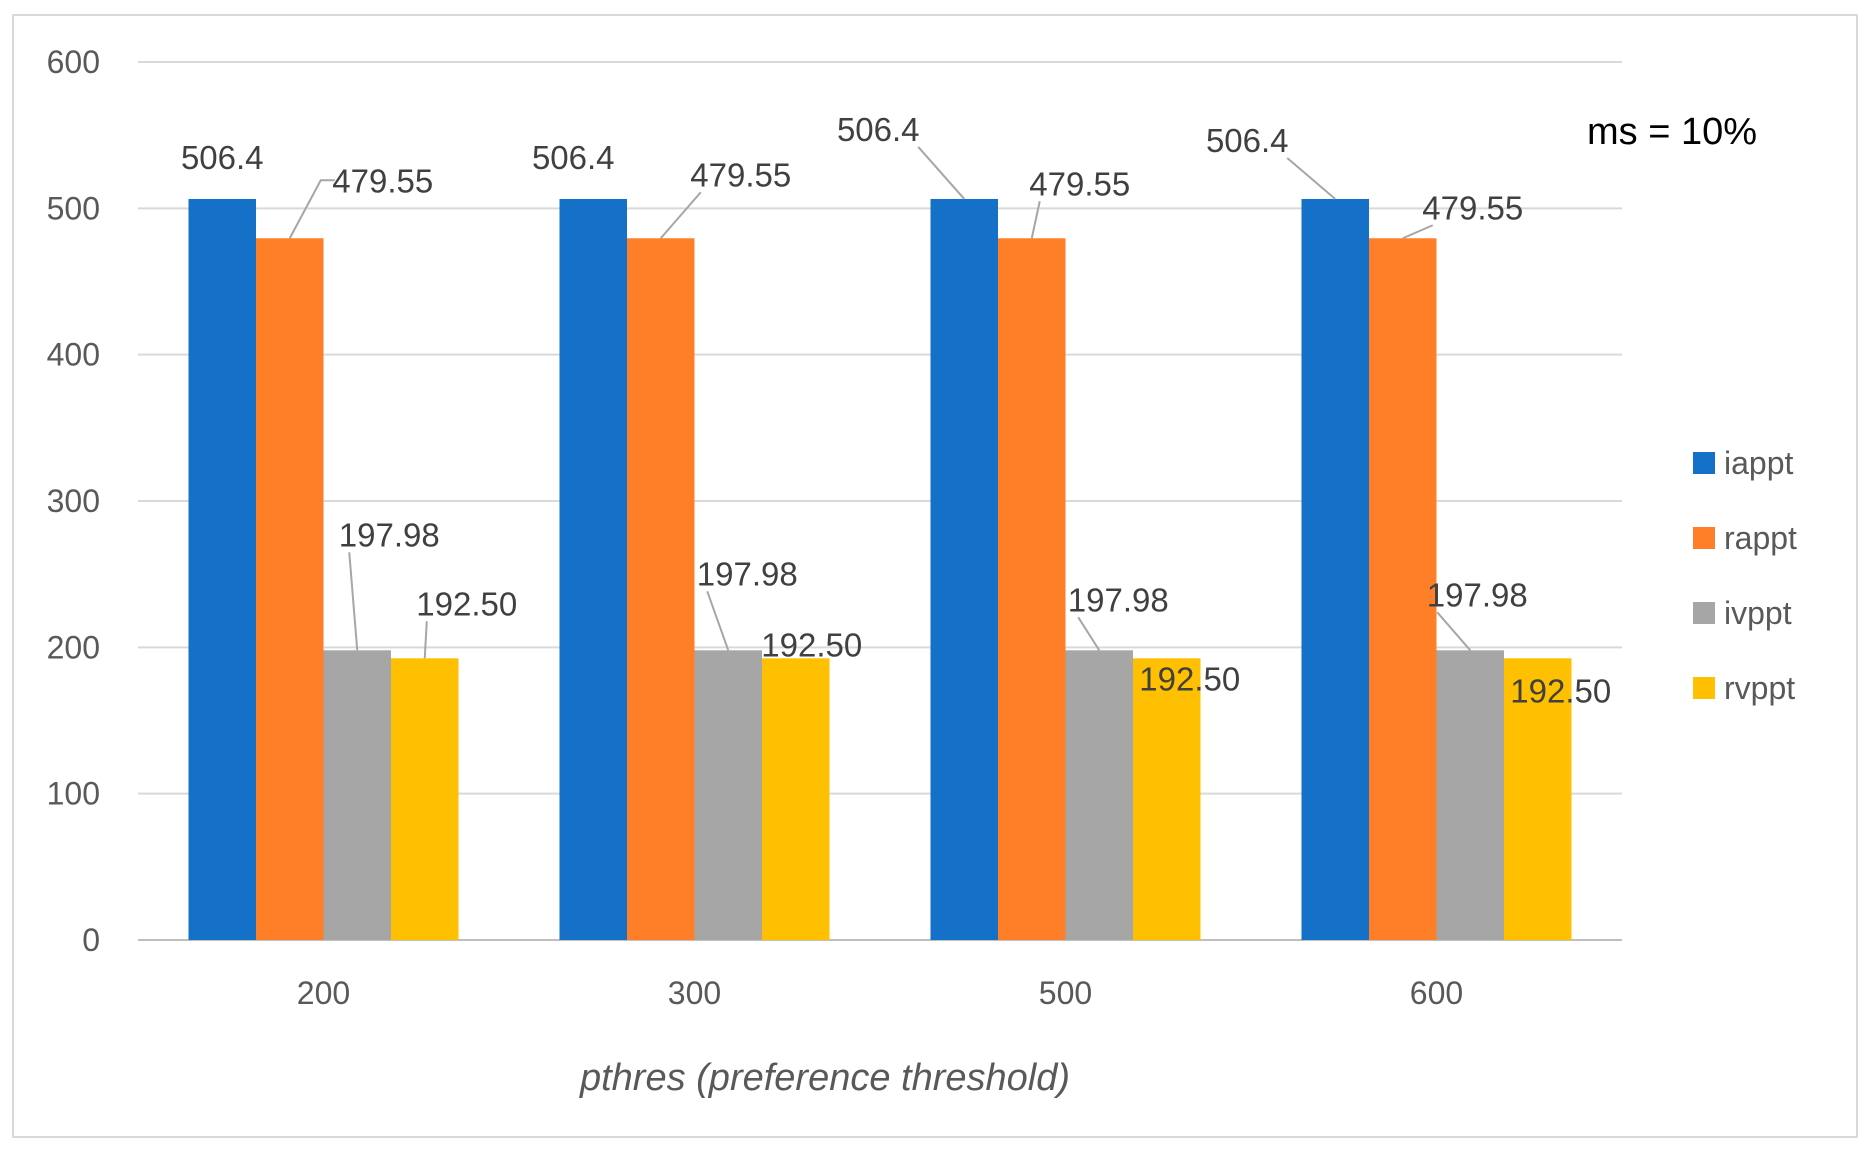  Describe the element at coordinates (1758, 613) in the screenshot. I see `legend-label-ivppt: ivppt` at that location.